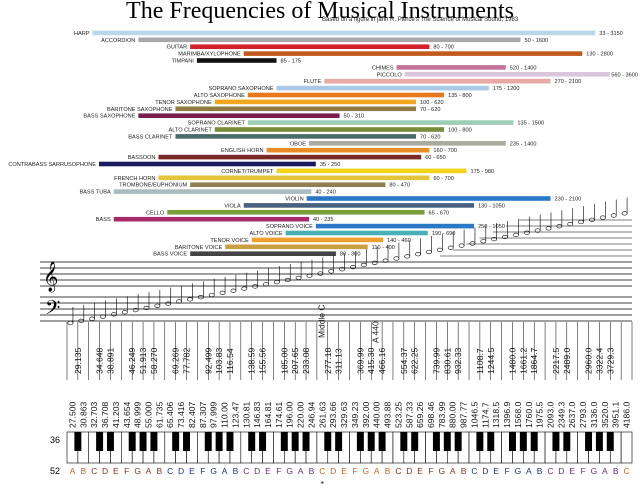  I want to click on instrument-range-label: 80 - 300, so click(350, 255).